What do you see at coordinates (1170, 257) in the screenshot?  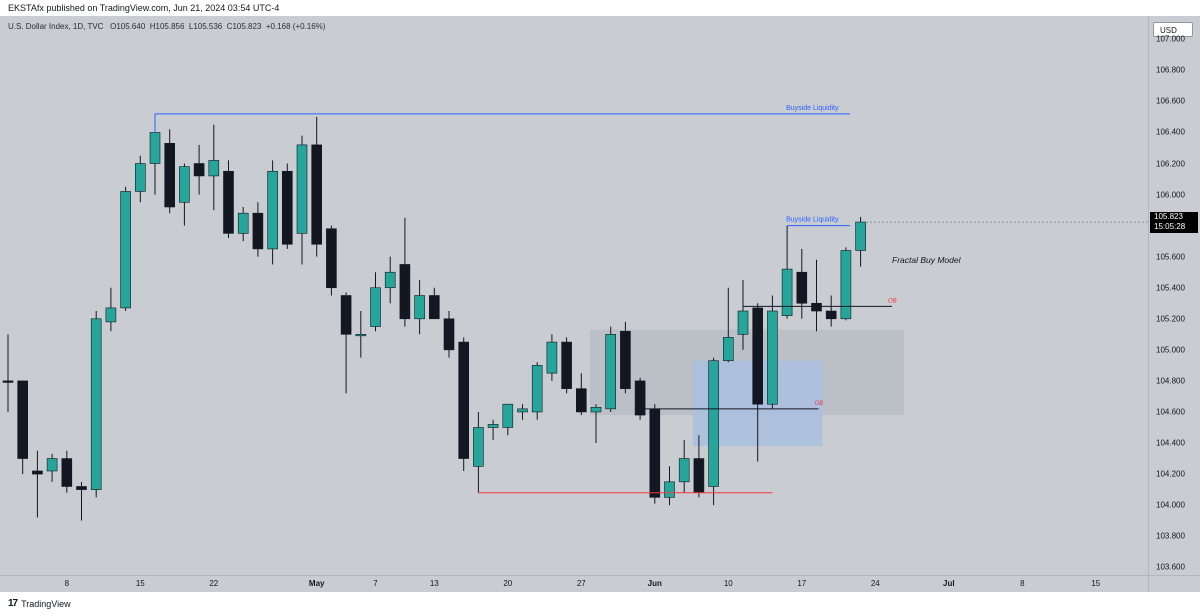 I see `price-tick: 105.600` at bounding box center [1170, 257].